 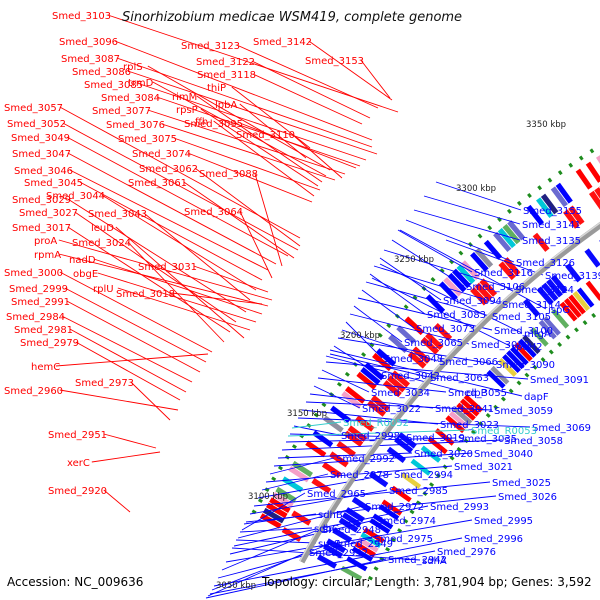 I want to click on forward-gene-label: rplS, so click(x=133, y=67).